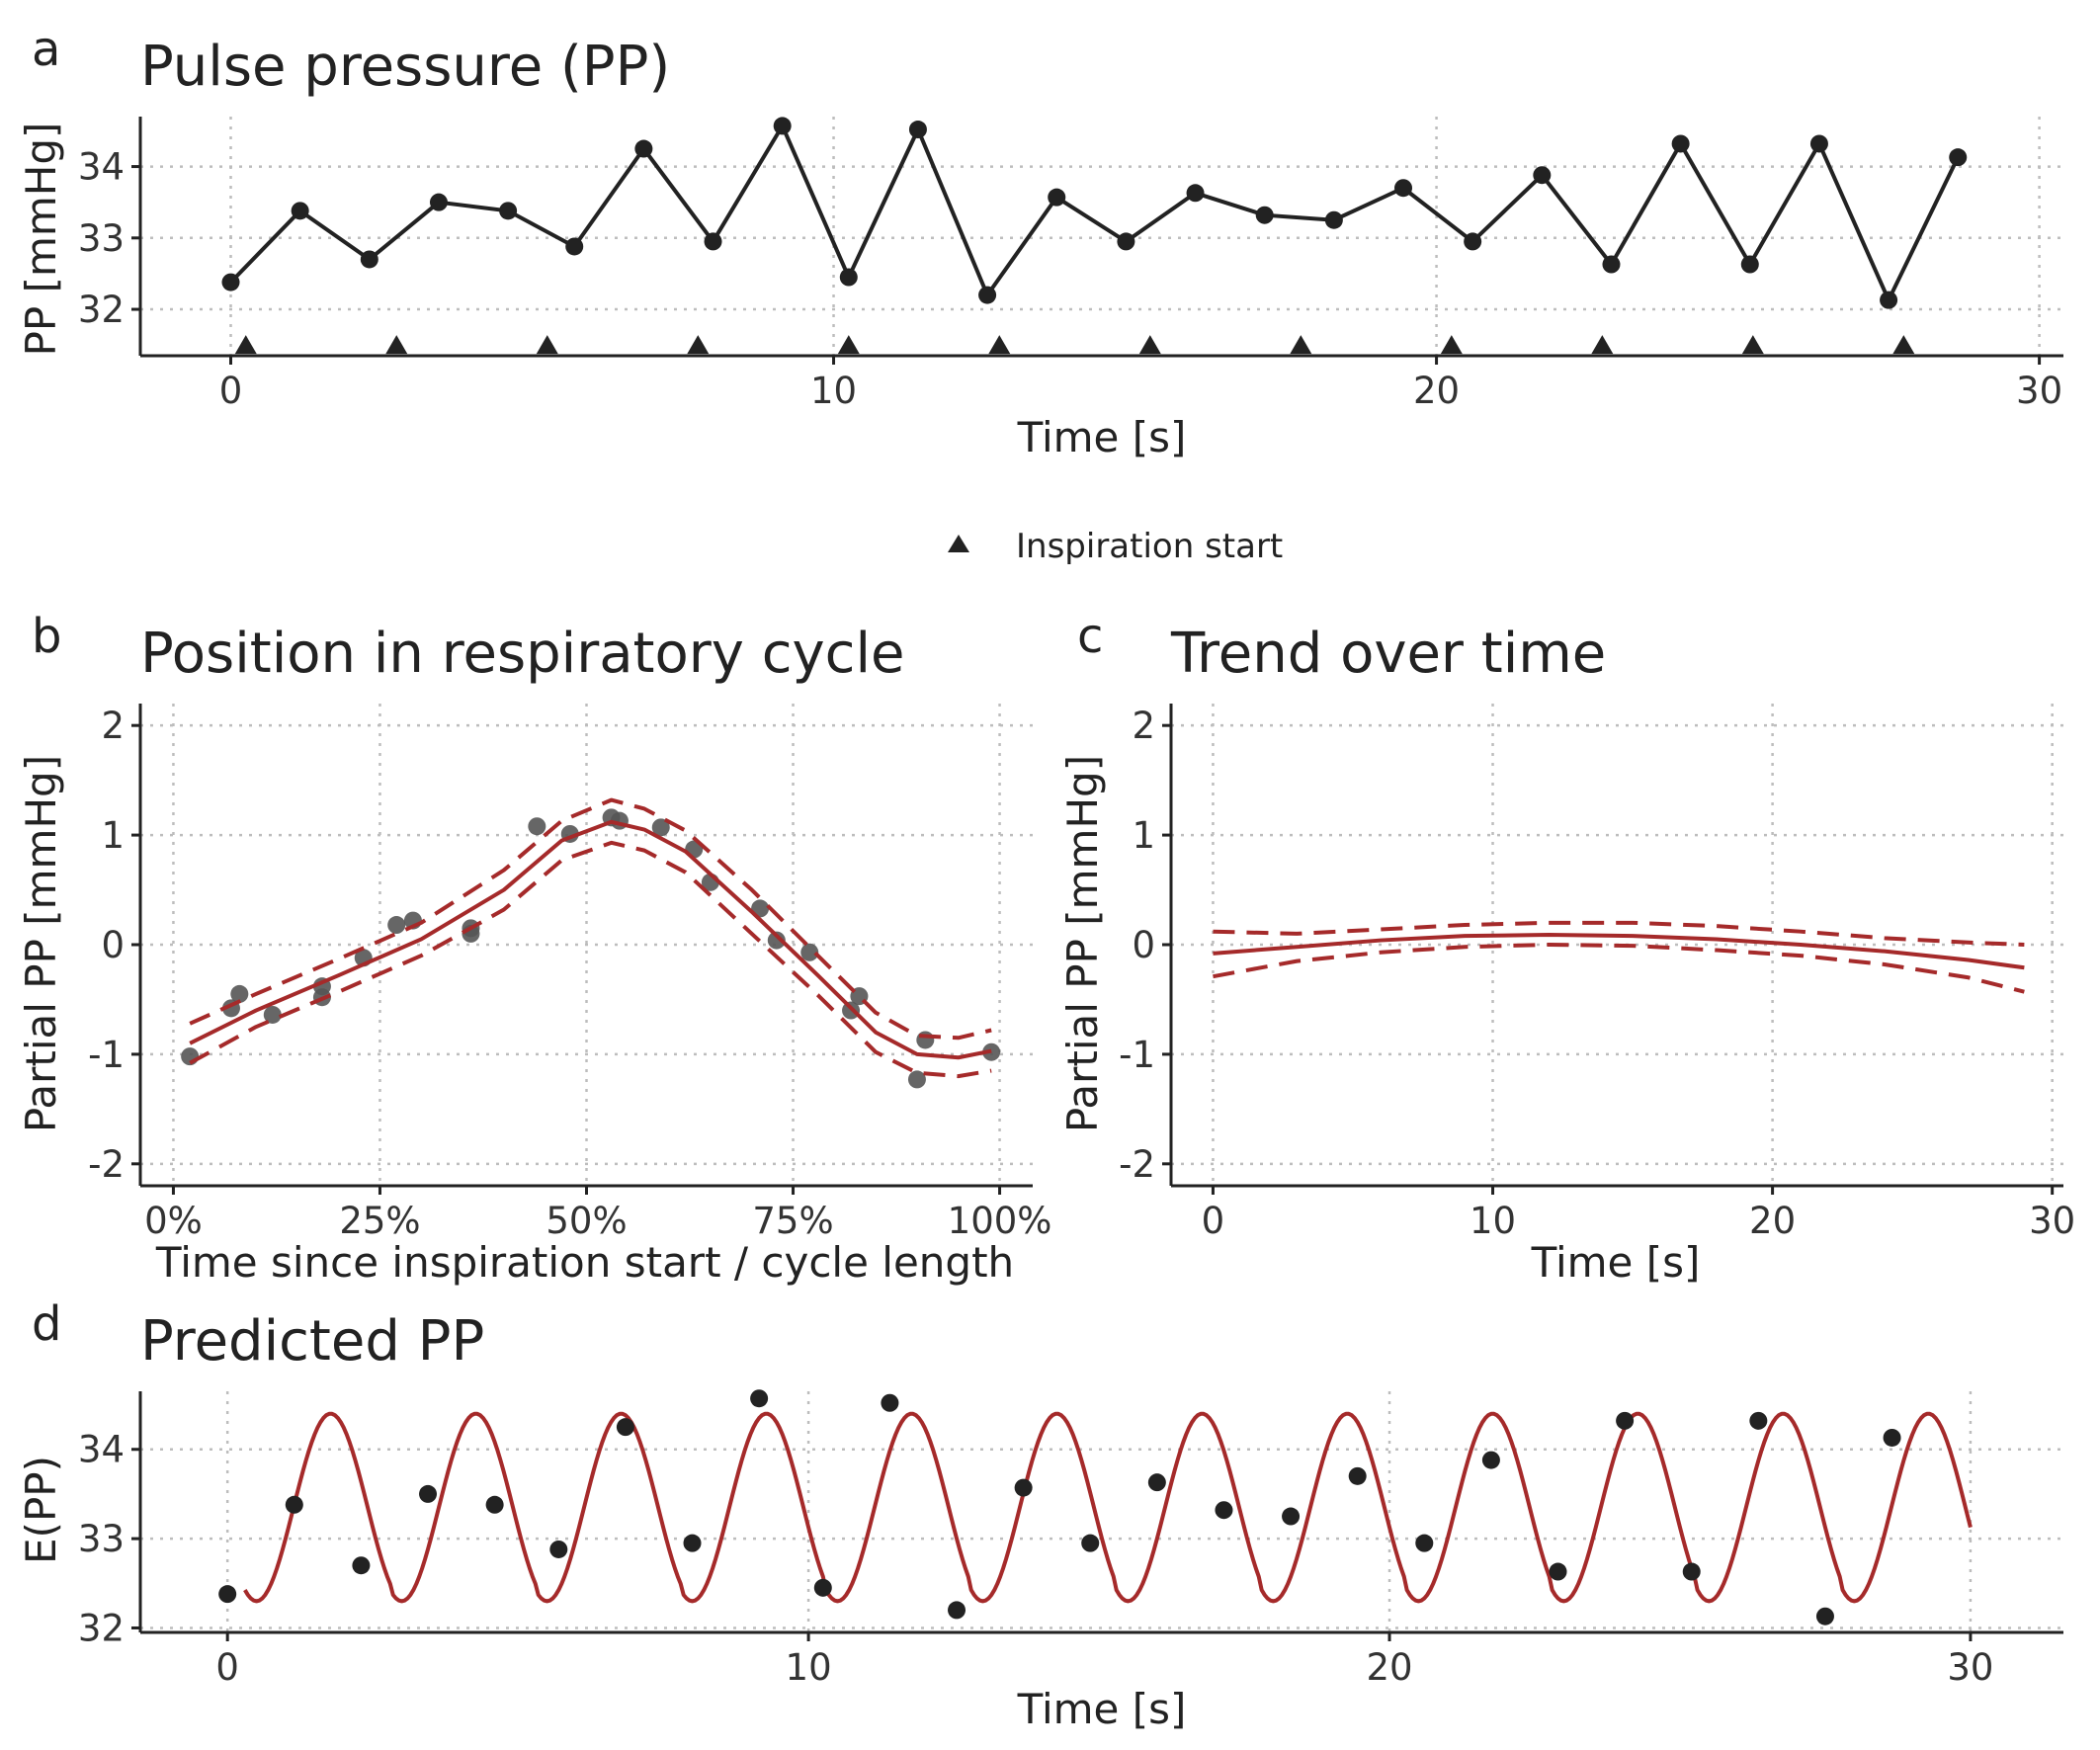  Describe the element at coordinates (312, 1341) in the screenshot. I see `panel-d-title: Predicted PP` at that location.